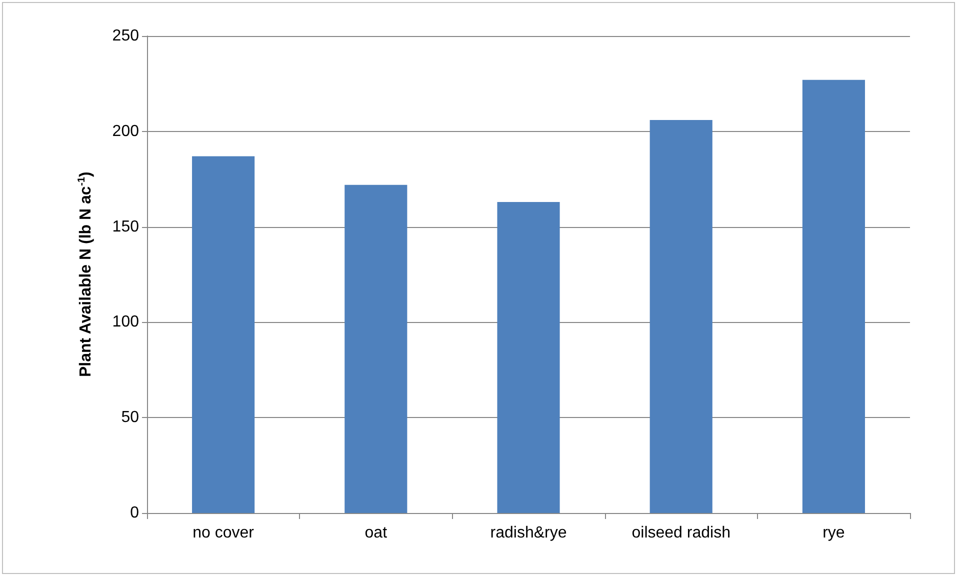 The width and height of the screenshot is (957, 576). What do you see at coordinates (376, 533) in the screenshot?
I see `x-tick-label: oat` at bounding box center [376, 533].